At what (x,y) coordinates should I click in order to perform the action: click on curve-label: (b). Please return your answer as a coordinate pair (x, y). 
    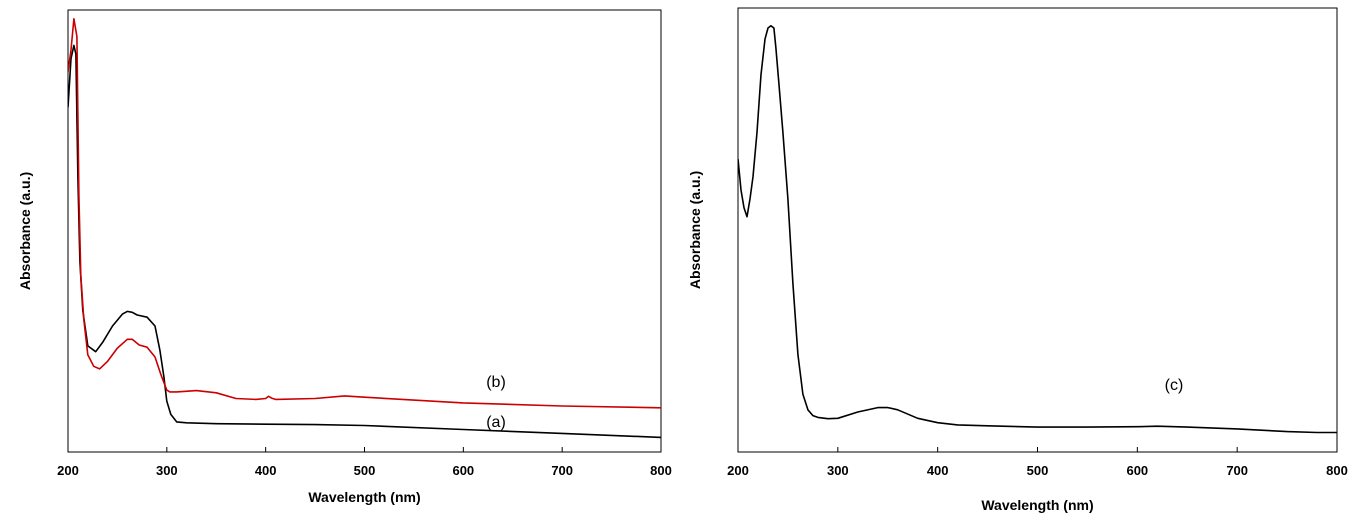
    Looking at the image, I should click on (496, 382).